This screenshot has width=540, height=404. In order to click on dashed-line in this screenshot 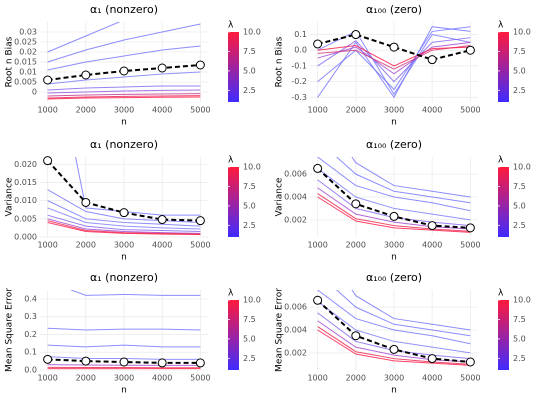, I will do `click(394, 47)`.